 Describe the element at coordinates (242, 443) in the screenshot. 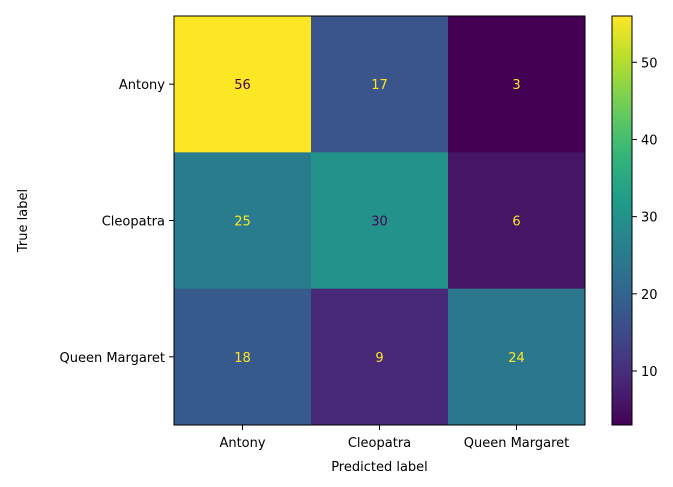

I see `x-tick-label: Antony` at that location.